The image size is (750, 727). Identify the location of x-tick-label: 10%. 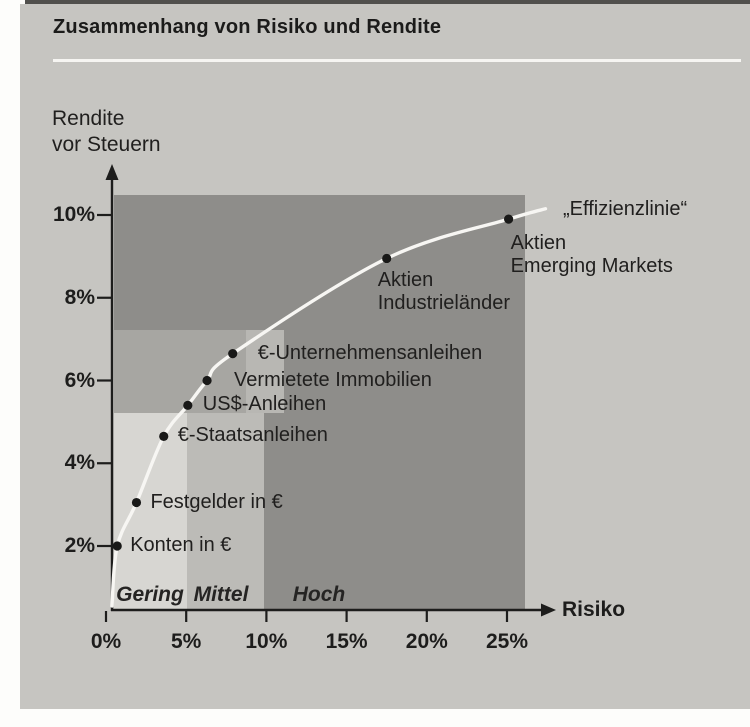
(266, 641).